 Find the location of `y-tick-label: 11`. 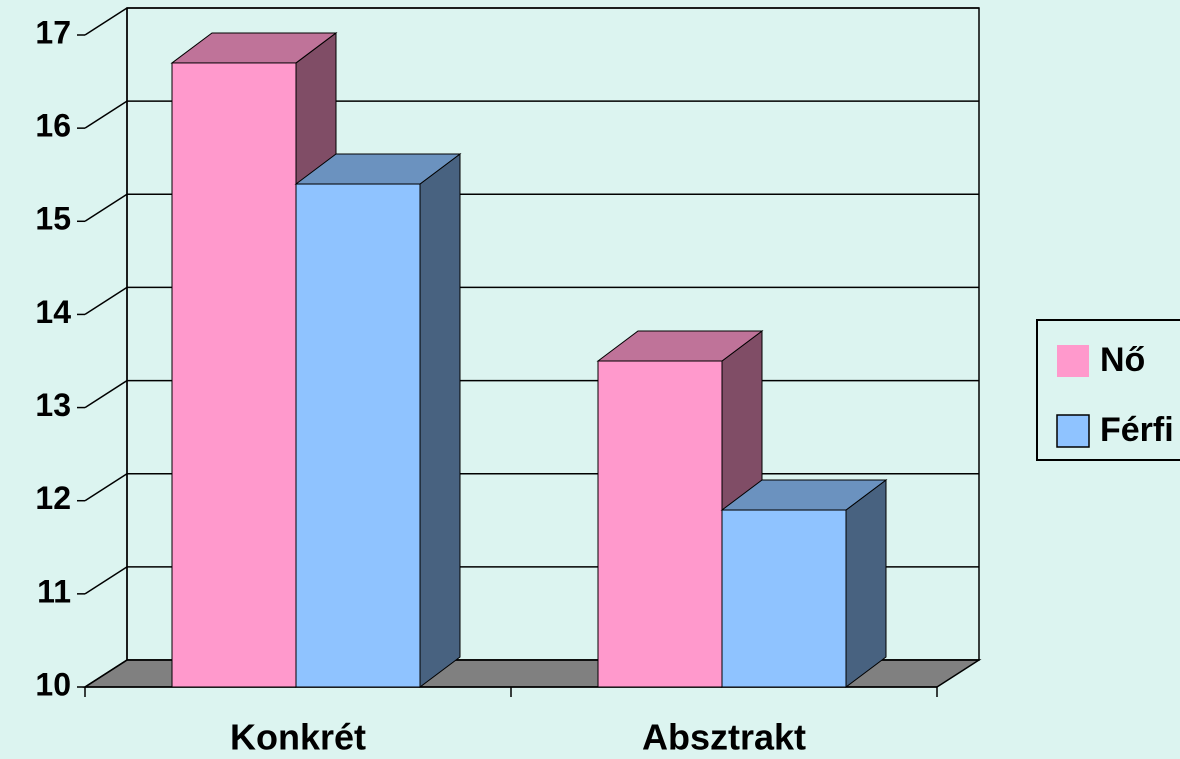

y-tick-label: 11 is located at coordinates (54, 591).